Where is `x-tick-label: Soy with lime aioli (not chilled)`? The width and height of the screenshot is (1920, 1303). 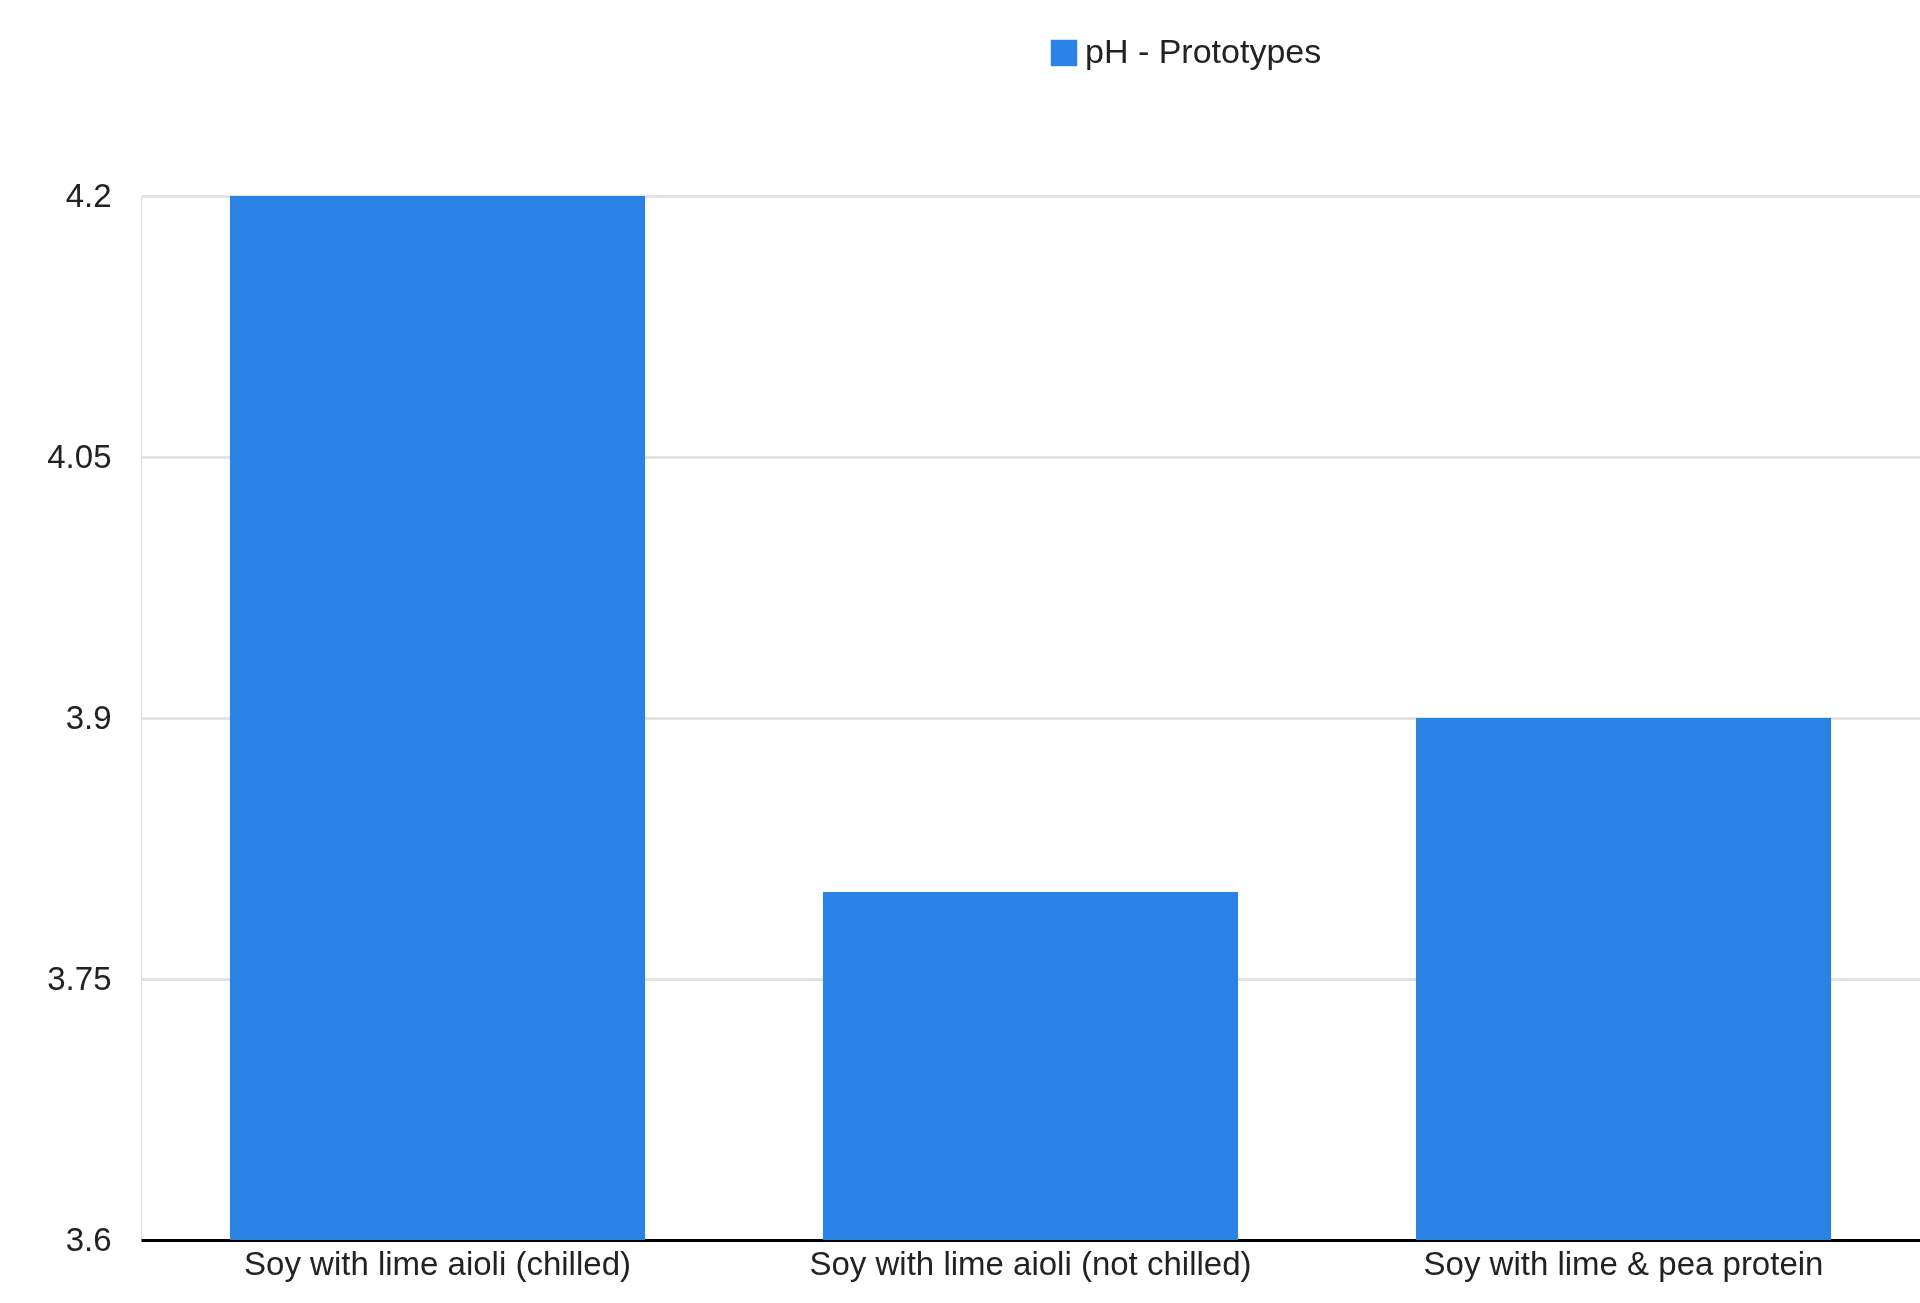 x-tick-label: Soy with lime aioli (not chilled) is located at coordinates (1030, 1263).